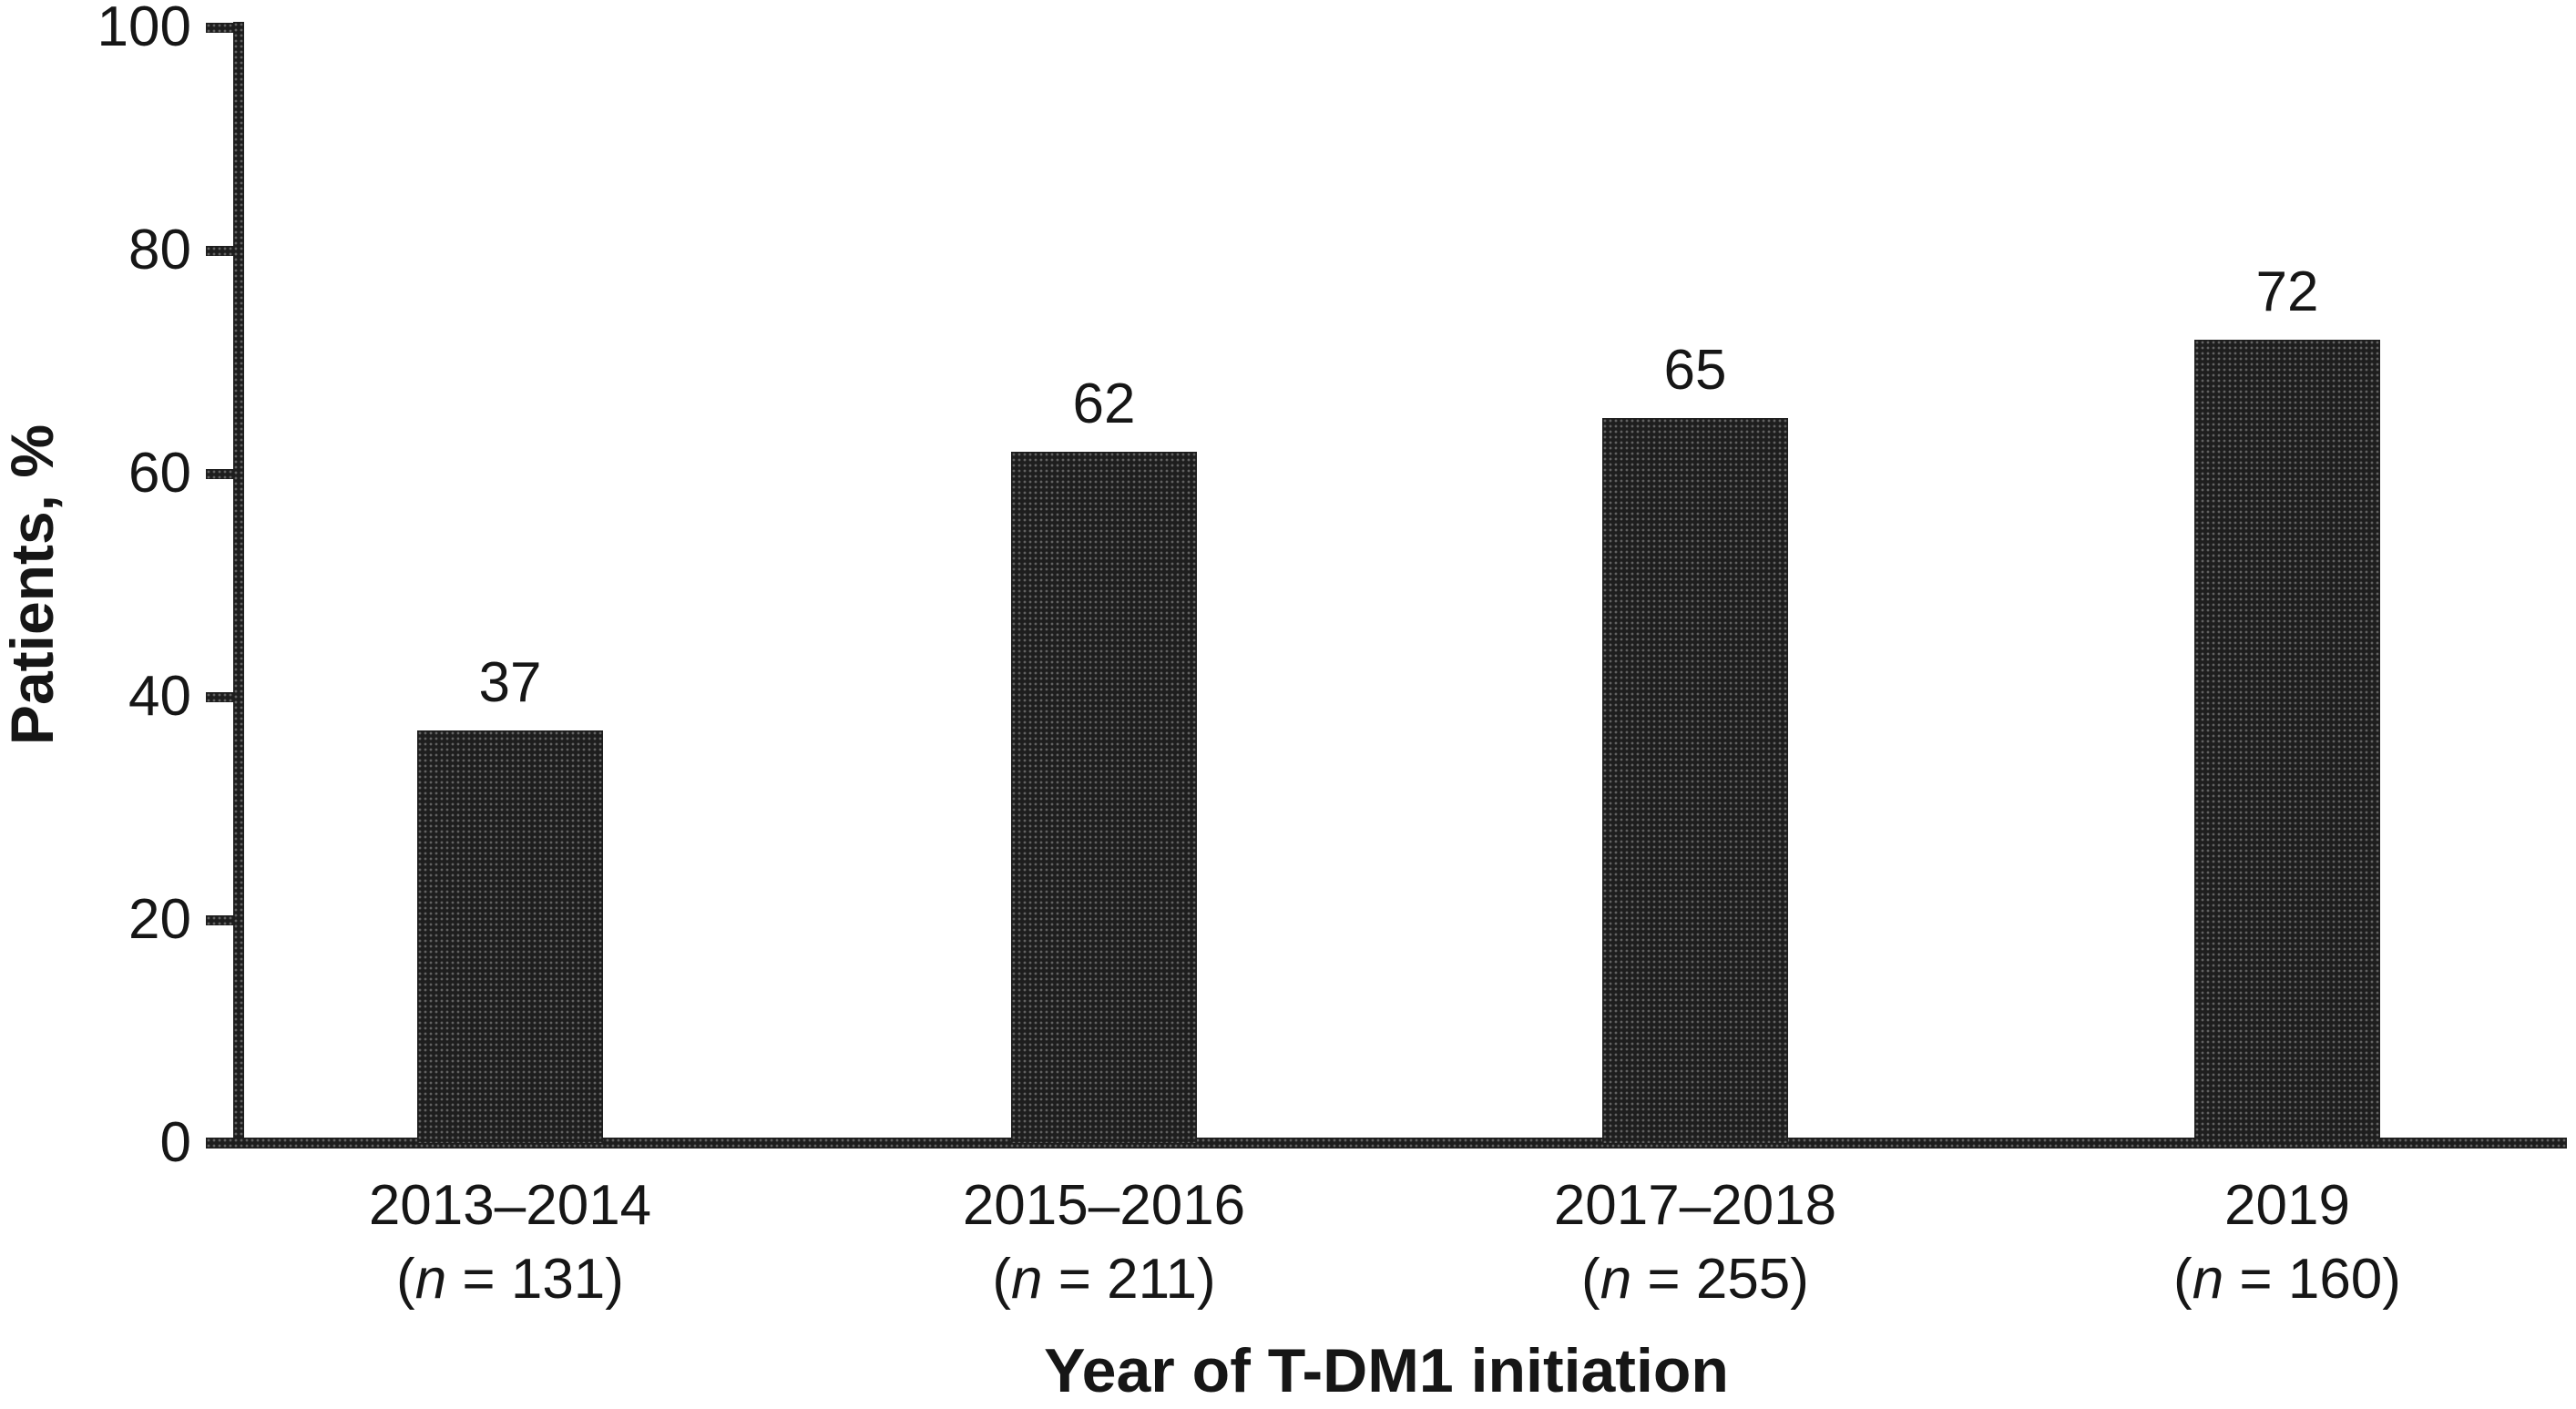 The height and width of the screenshot is (1409, 2576). What do you see at coordinates (1104, 1206) in the screenshot?
I see `category-year-range: 2015–2016` at bounding box center [1104, 1206].